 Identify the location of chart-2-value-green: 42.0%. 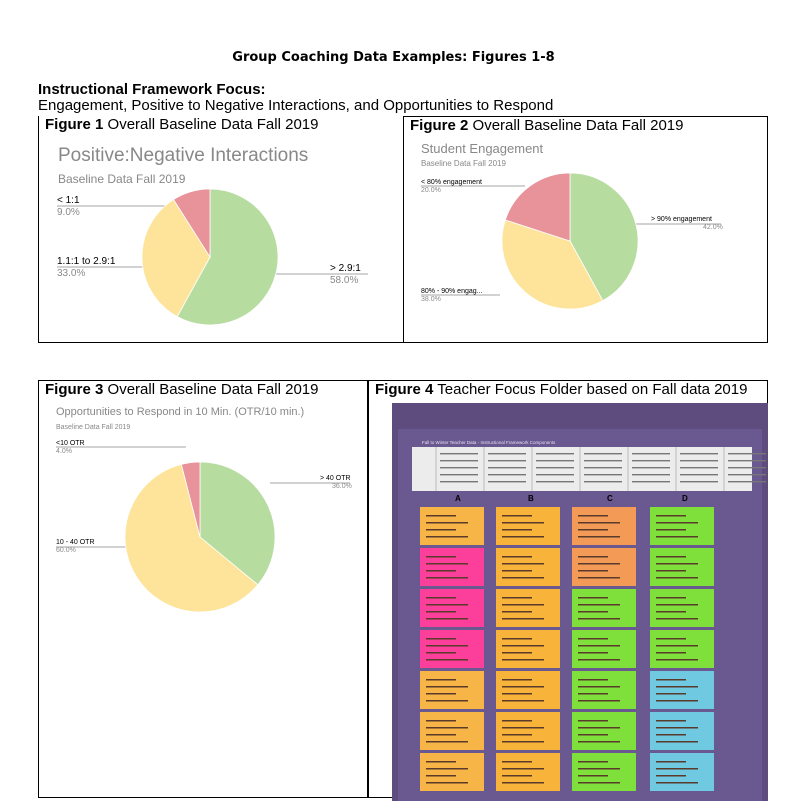
(713, 227).